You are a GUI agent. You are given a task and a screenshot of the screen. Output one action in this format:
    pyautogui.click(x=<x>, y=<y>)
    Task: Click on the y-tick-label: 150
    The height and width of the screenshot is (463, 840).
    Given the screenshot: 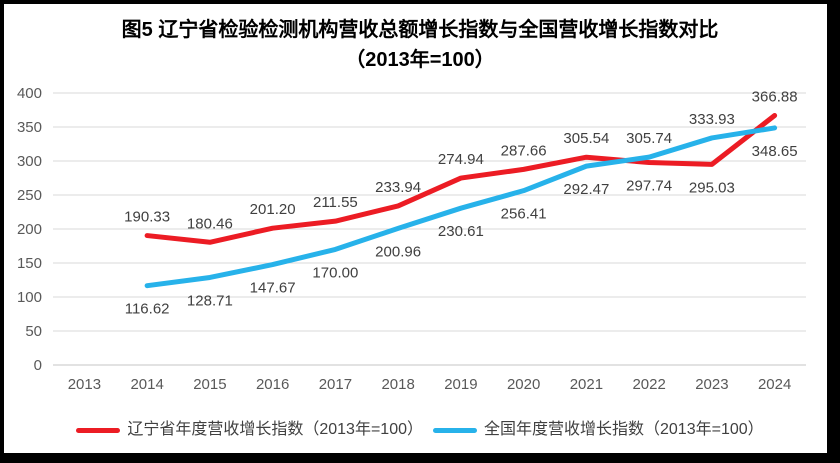 What is the action you would take?
    pyautogui.click(x=29, y=263)
    